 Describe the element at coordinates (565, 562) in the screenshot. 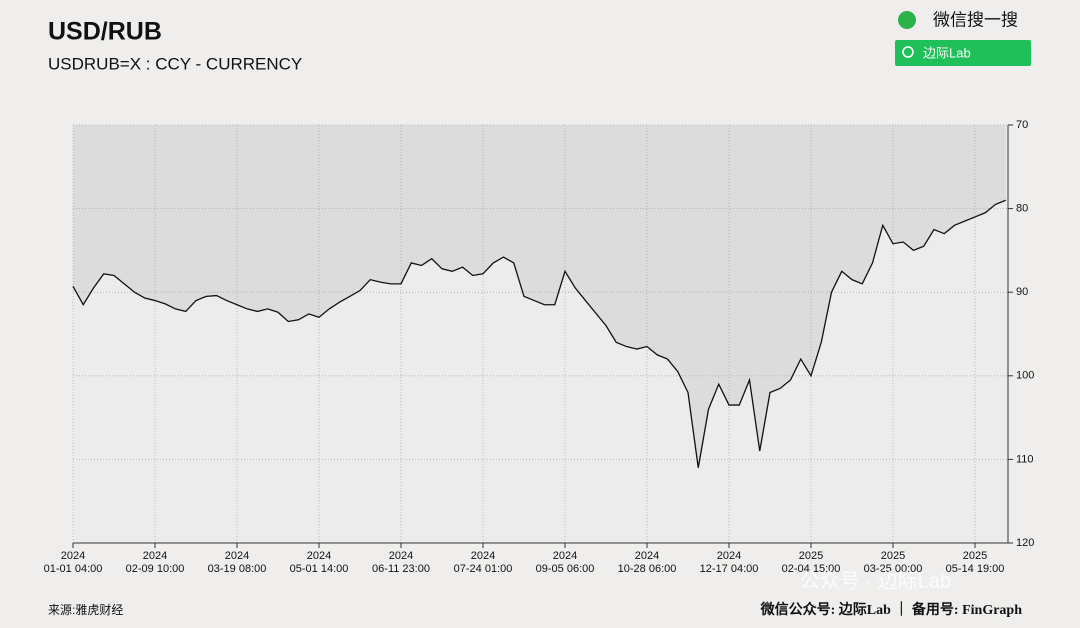

I see `x-tick-label: 2024 09-05 06:00` at that location.